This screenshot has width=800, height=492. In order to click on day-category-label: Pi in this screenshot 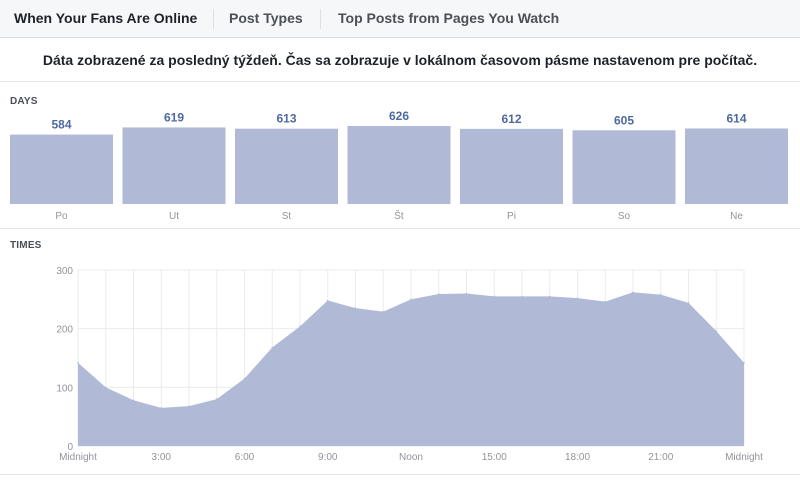, I will do `click(511, 216)`.